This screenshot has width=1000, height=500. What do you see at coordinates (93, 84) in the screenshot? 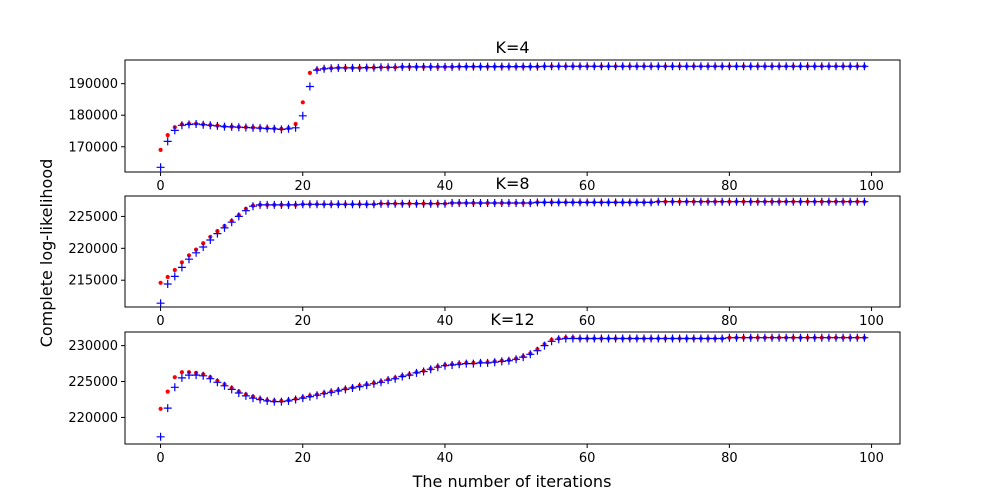
I see `y-tick-label: 190000` at bounding box center [93, 84].